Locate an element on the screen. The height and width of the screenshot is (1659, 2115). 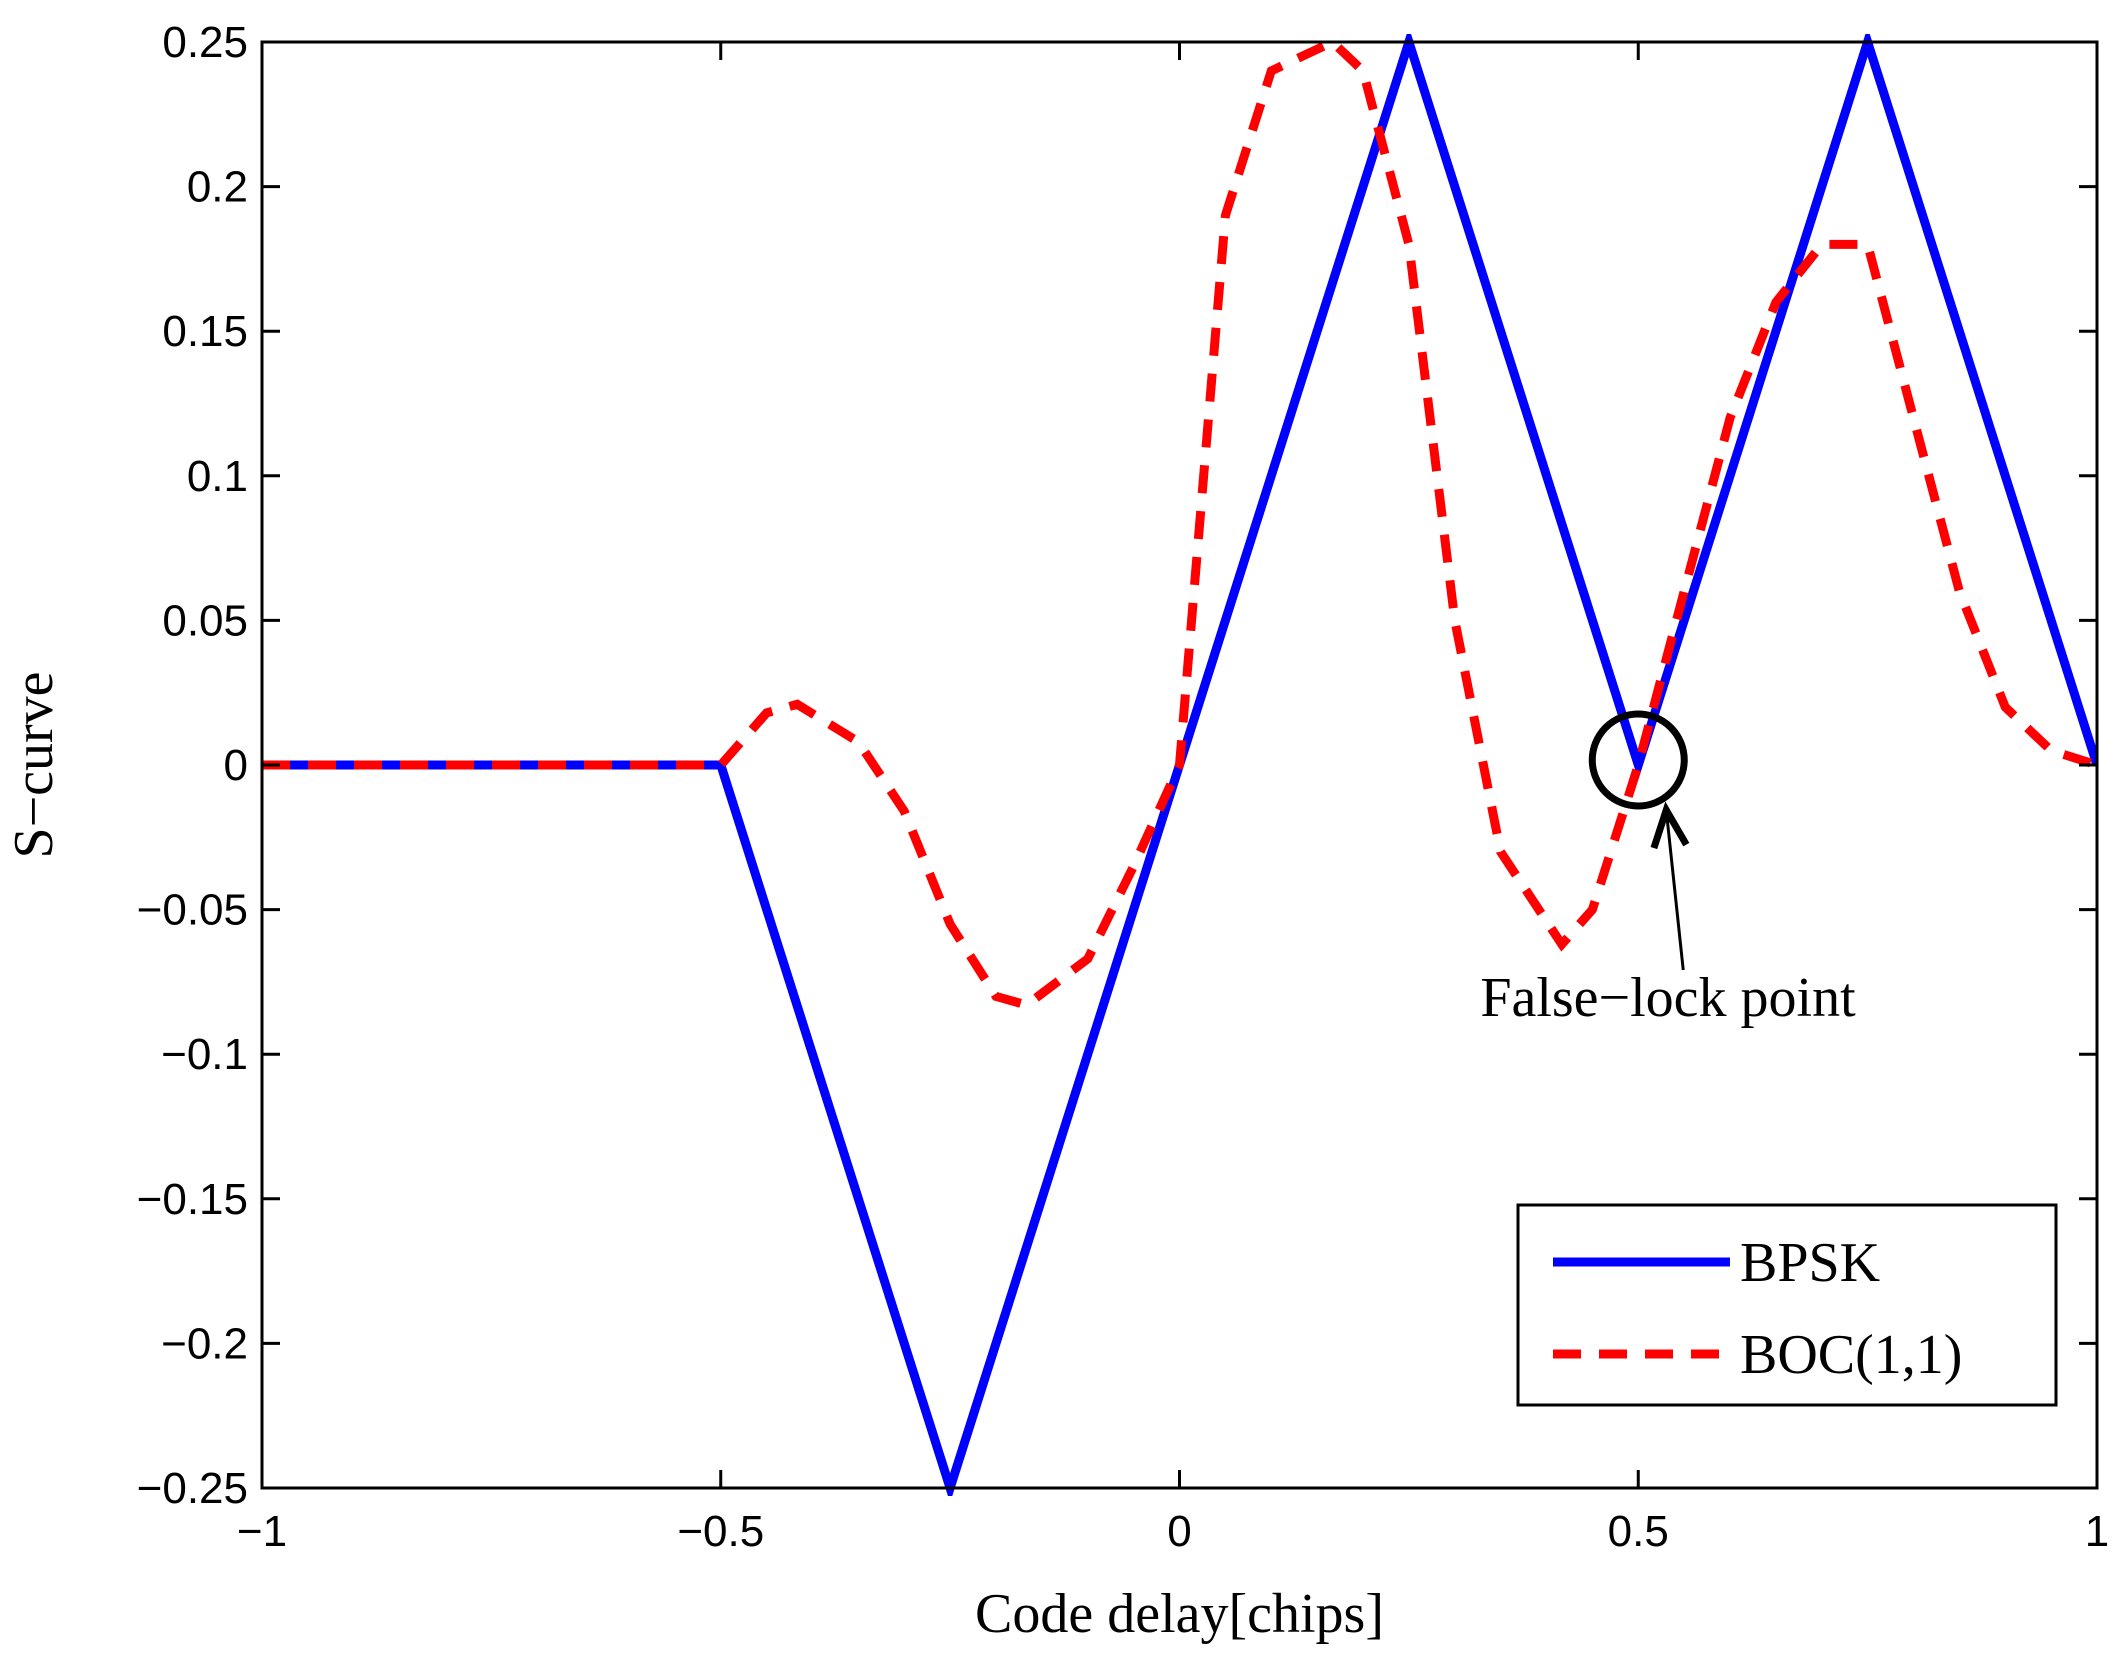
legend-label-0: BPSK is located at coordinates (1810, 1263).